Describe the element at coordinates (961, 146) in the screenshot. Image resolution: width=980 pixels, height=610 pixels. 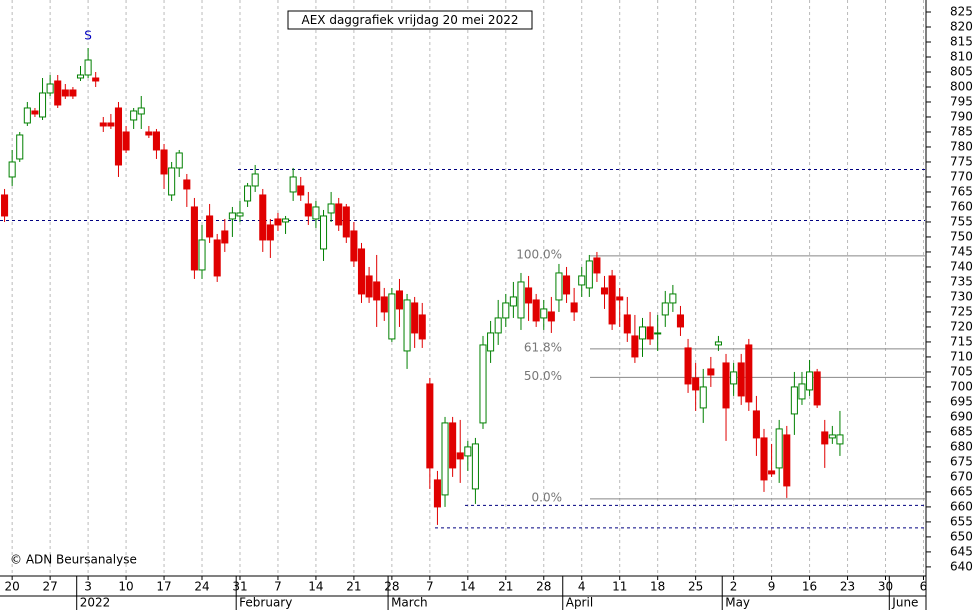
I see `y-tick-label: 780` at that location.